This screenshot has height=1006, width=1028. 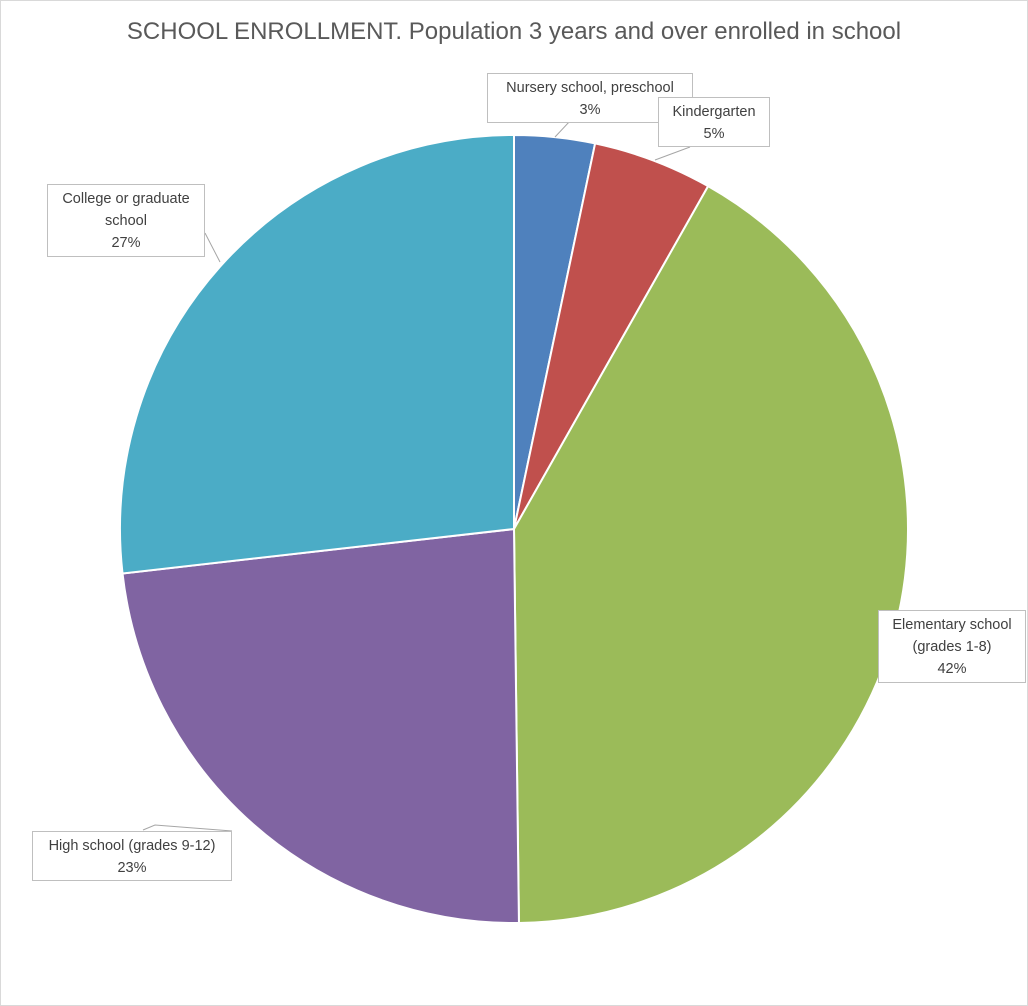 I want to click on label-text: Nursery school, preschool, so click(x=590, y=88).